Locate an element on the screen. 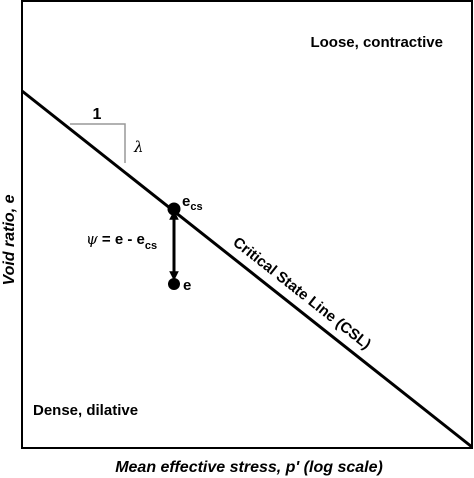  y-axis-label: Void ratio, e is located at coordinates (9, 239).